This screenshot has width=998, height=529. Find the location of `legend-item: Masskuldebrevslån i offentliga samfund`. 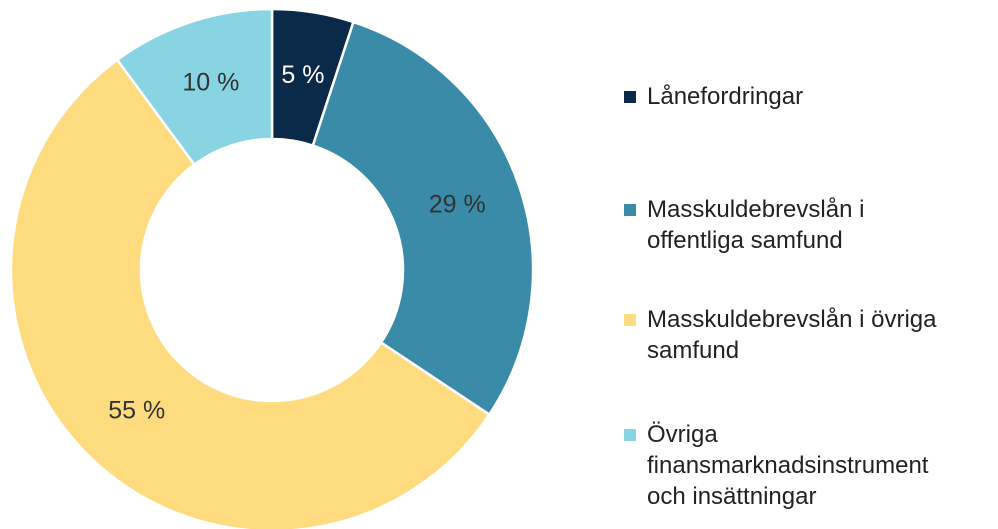

legend-item: Masskuldebrevslån i offentliga samfund is located at coordinates (804, 225).